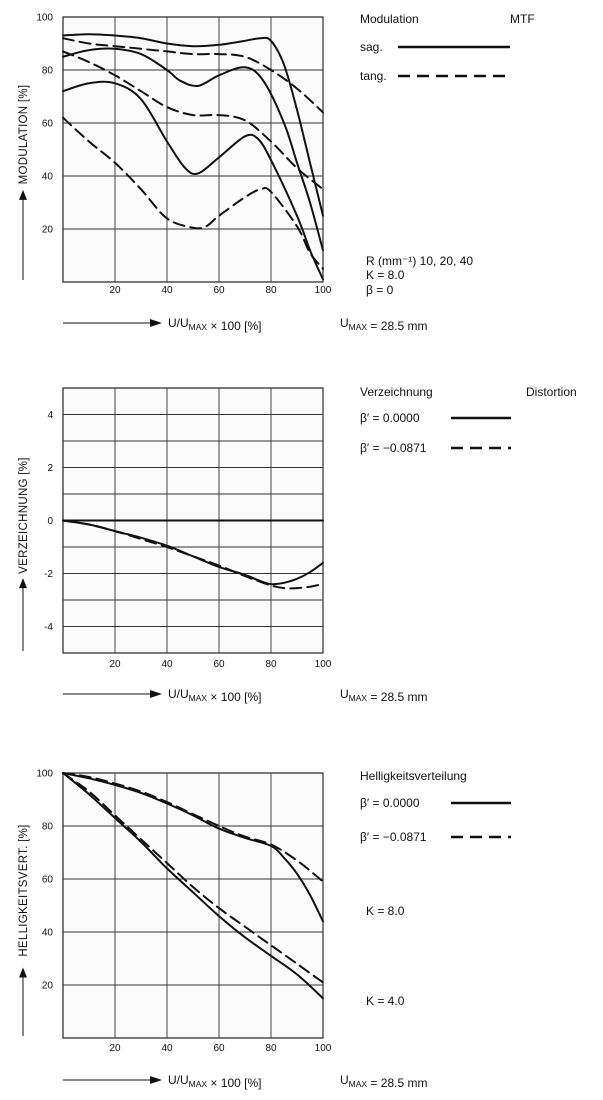 The width and height of the screenshot is (603, 1100). What do you see at coordinates (24, 515) in the screenshot?
I see `y-axis-label: VERZEICHNUNG [%]` at bounding box center [24, 515].